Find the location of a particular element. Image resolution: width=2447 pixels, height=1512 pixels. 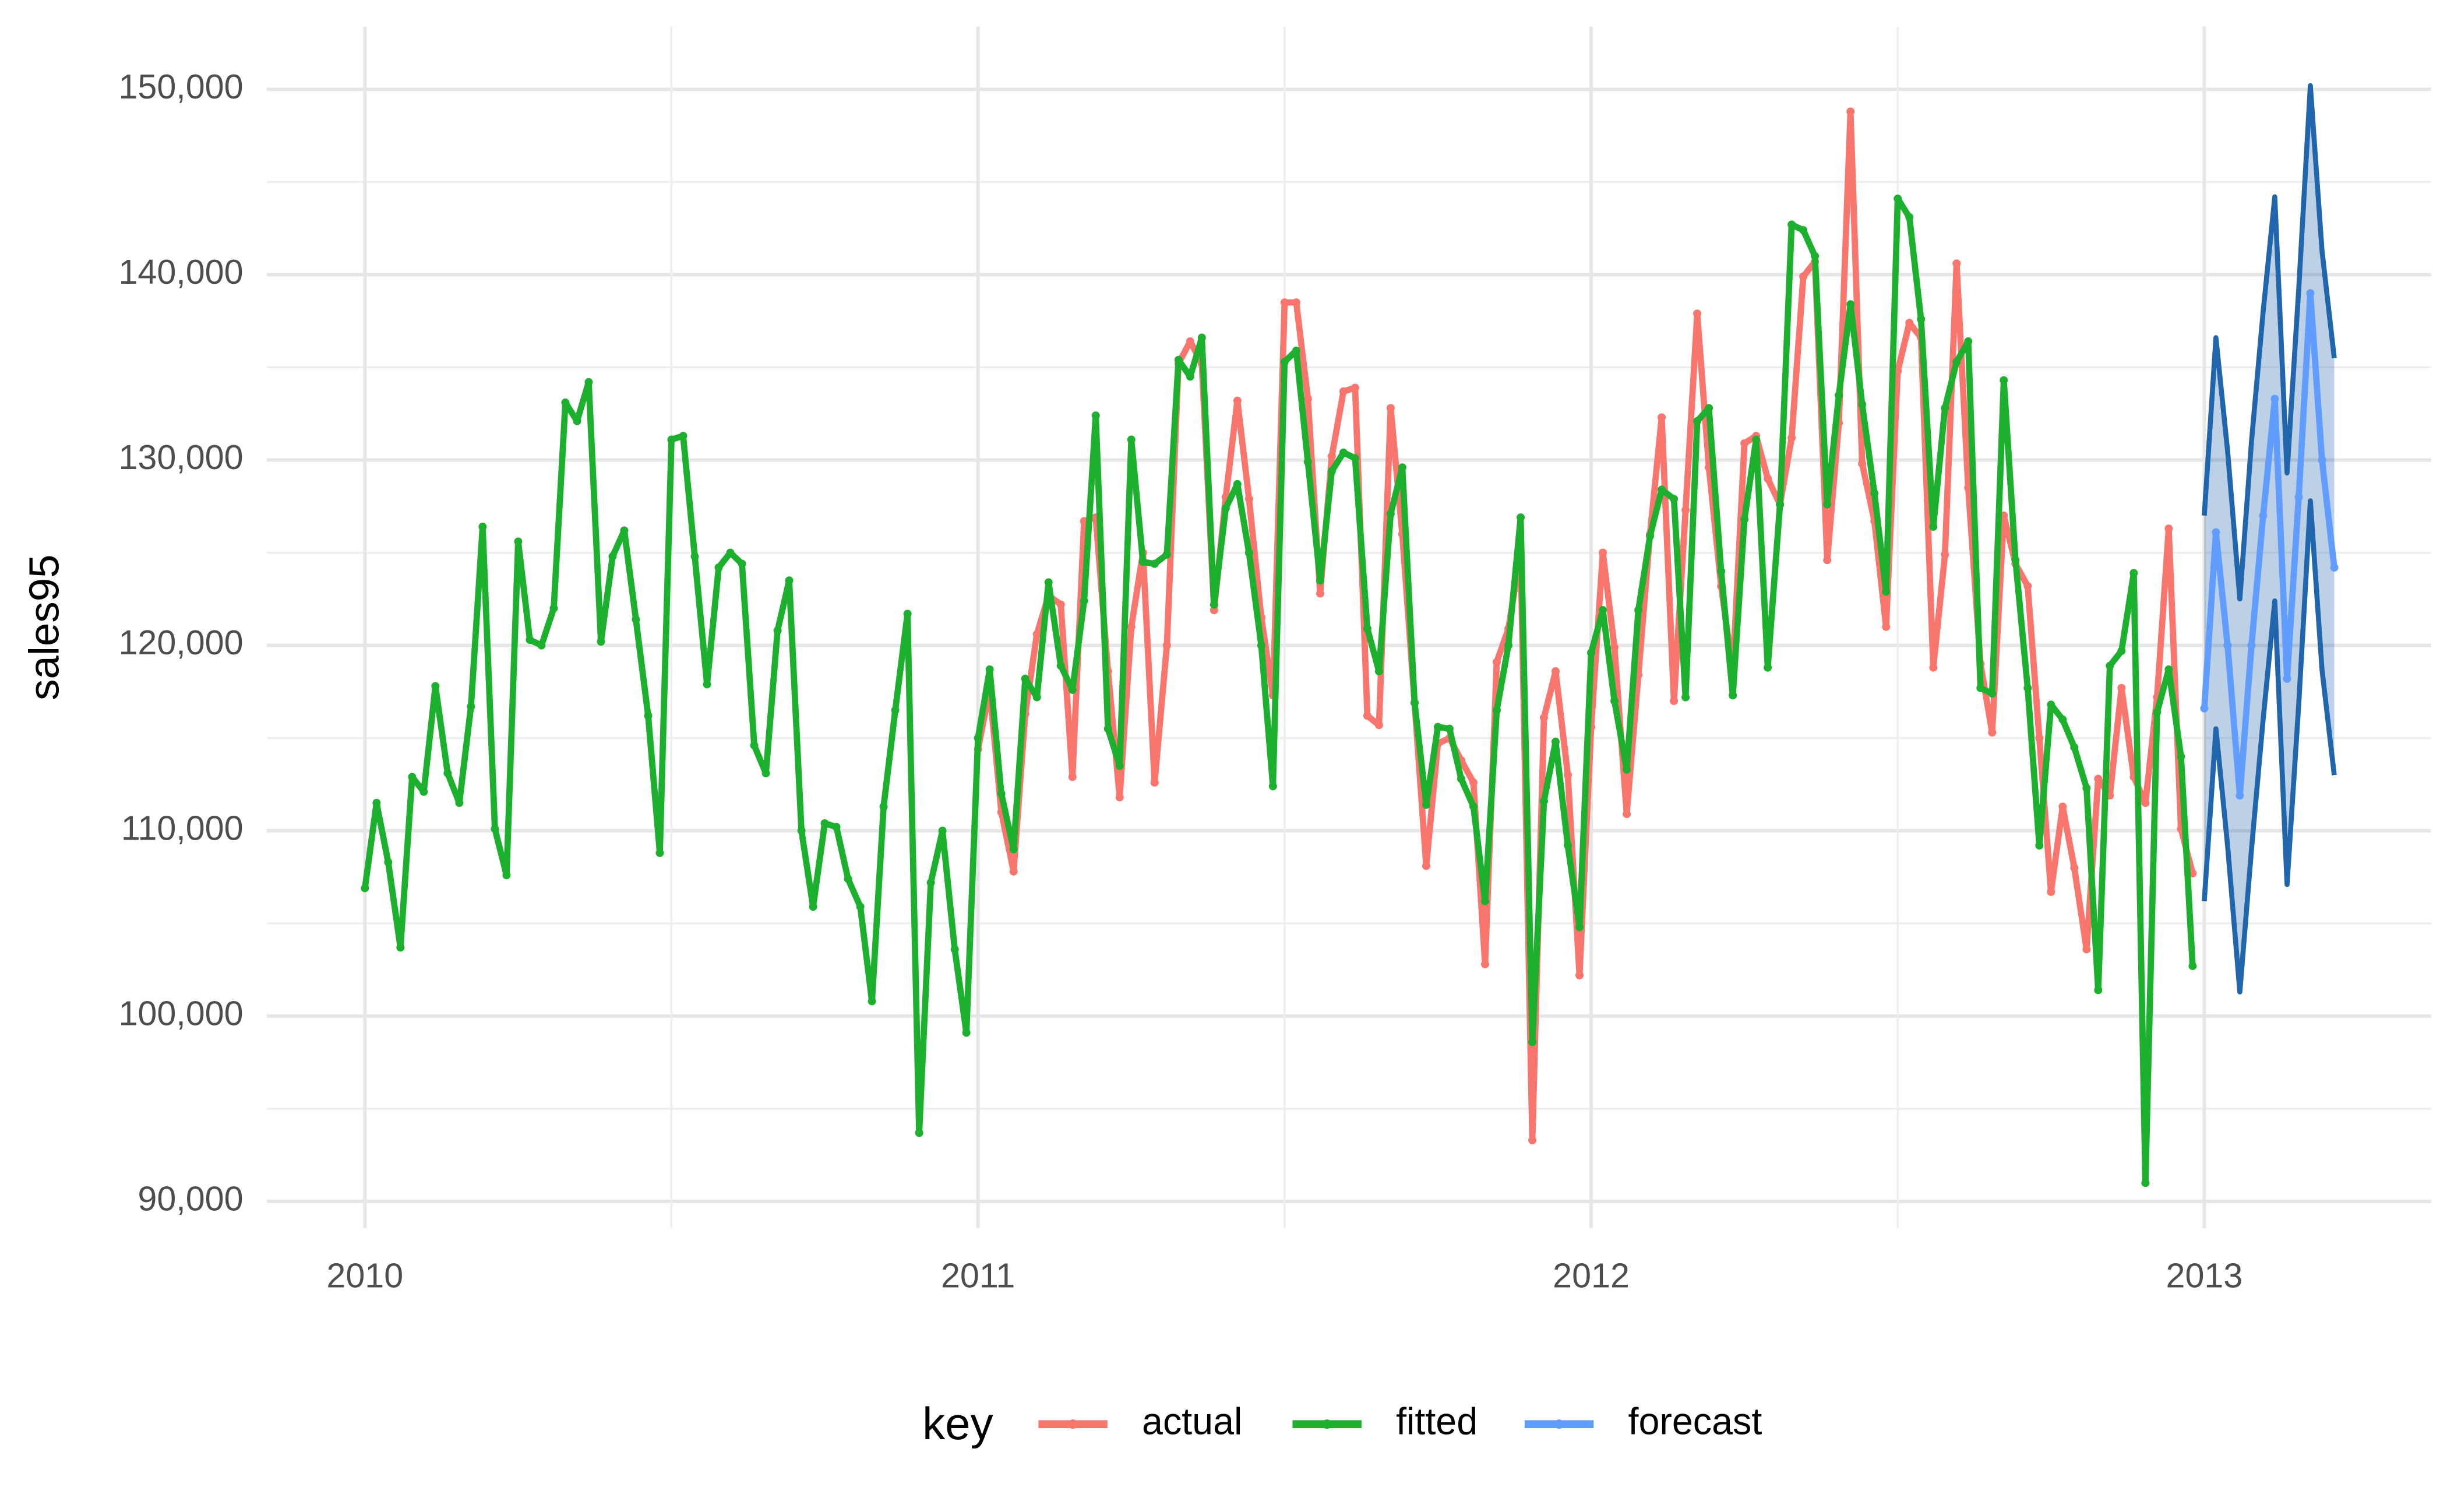

y-tick-label: 130,000 is located at coordinates (180, 457).